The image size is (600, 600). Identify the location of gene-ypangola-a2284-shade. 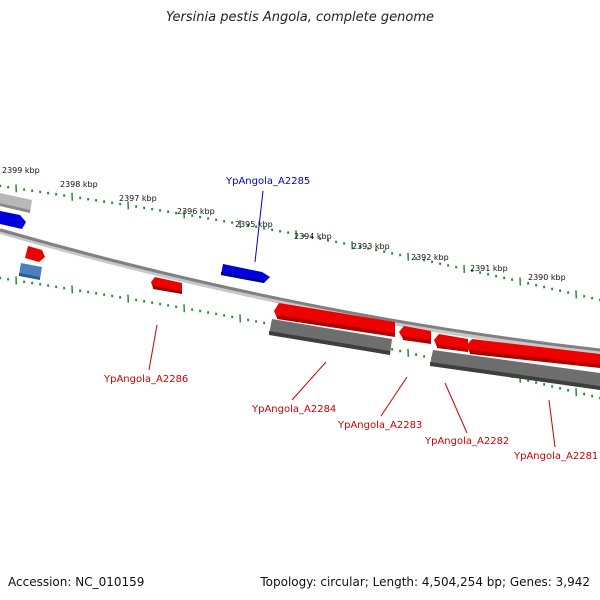
(336, 326).